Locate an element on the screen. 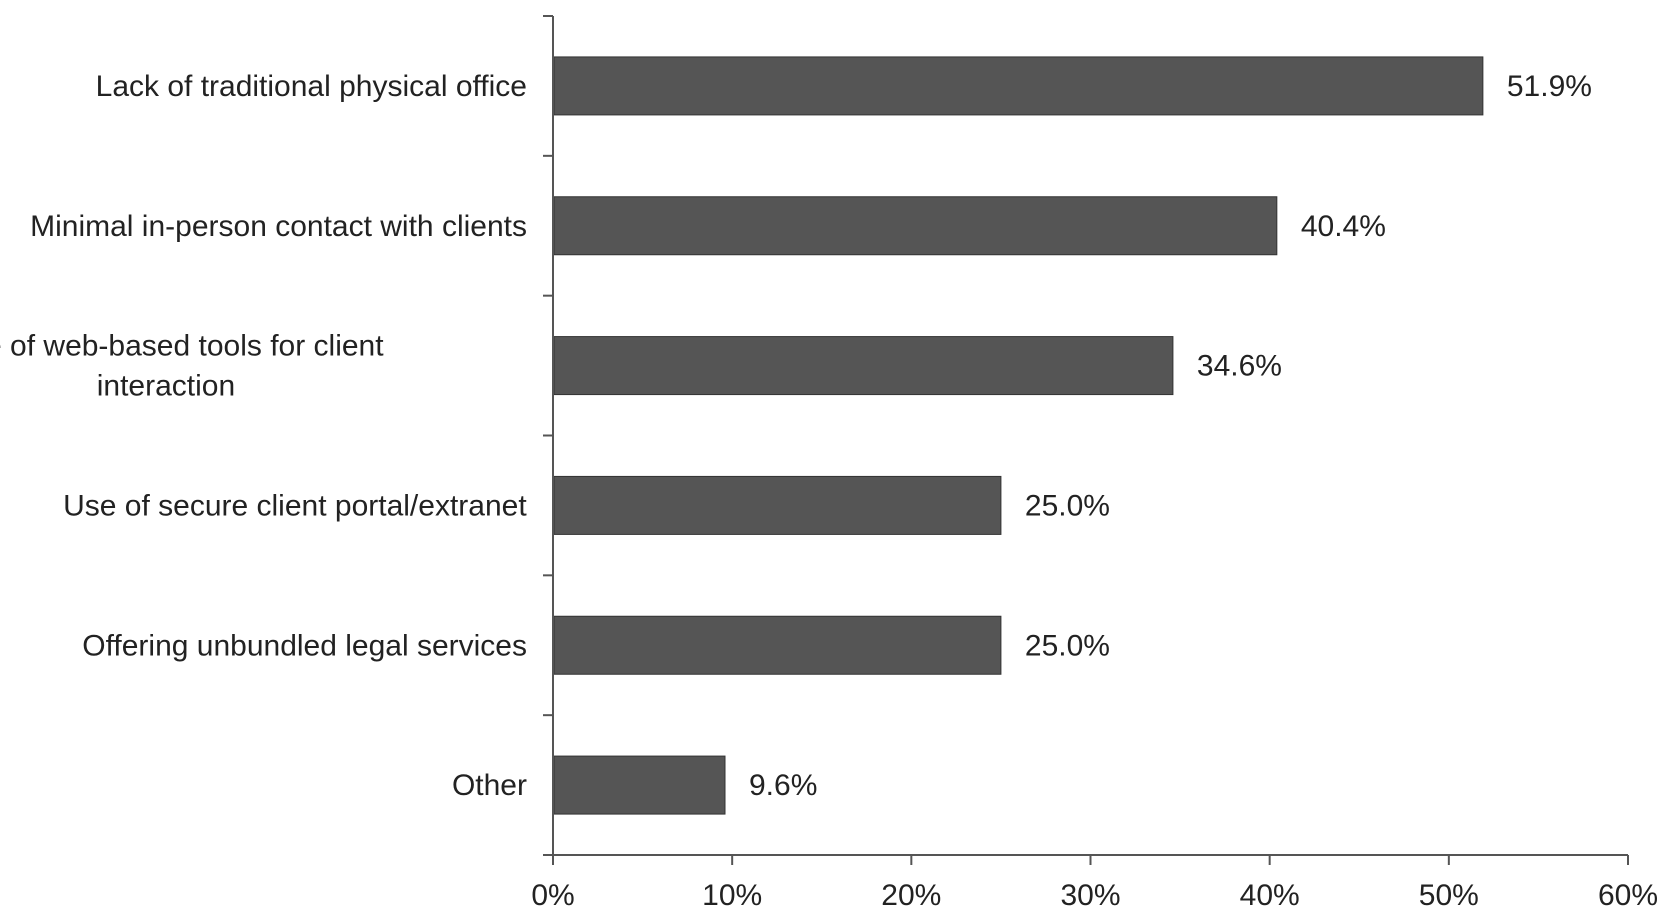 This screenshot has height=922, width=1664. data-label: 34.6% is located at coordinates (1239, 366).